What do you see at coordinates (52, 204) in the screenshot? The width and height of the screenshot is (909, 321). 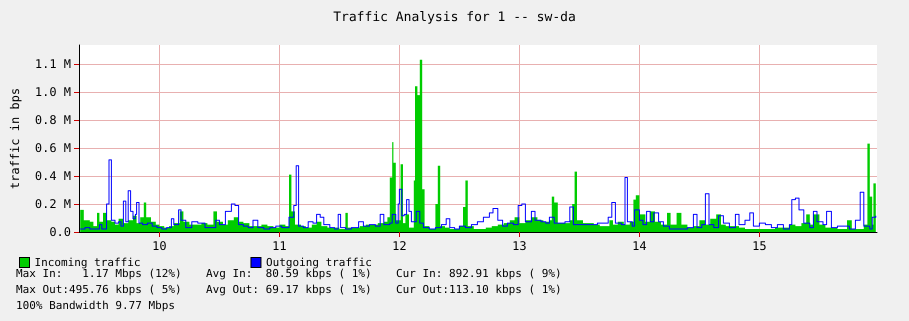 I see `y-tick-label: 0.2 M` at bounding box center [52, 204].